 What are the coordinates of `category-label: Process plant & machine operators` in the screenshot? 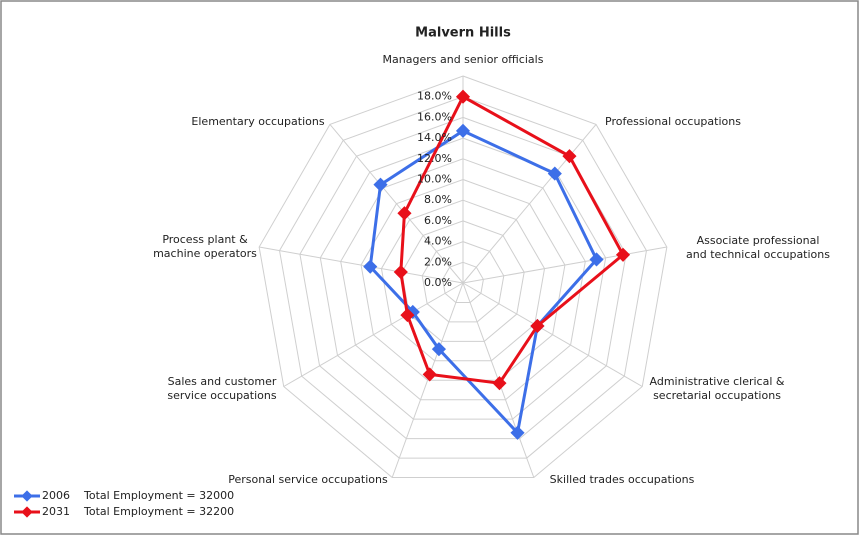 It's located at (205, 246).